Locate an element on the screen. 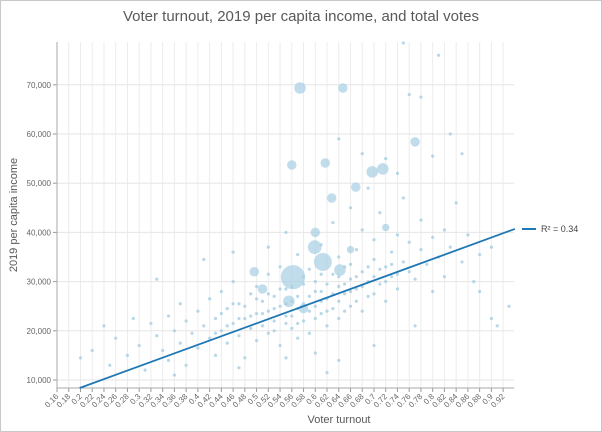 The image size is (602, 432). x-axis-label: Voter turnout is located at coordinates (339, 420).